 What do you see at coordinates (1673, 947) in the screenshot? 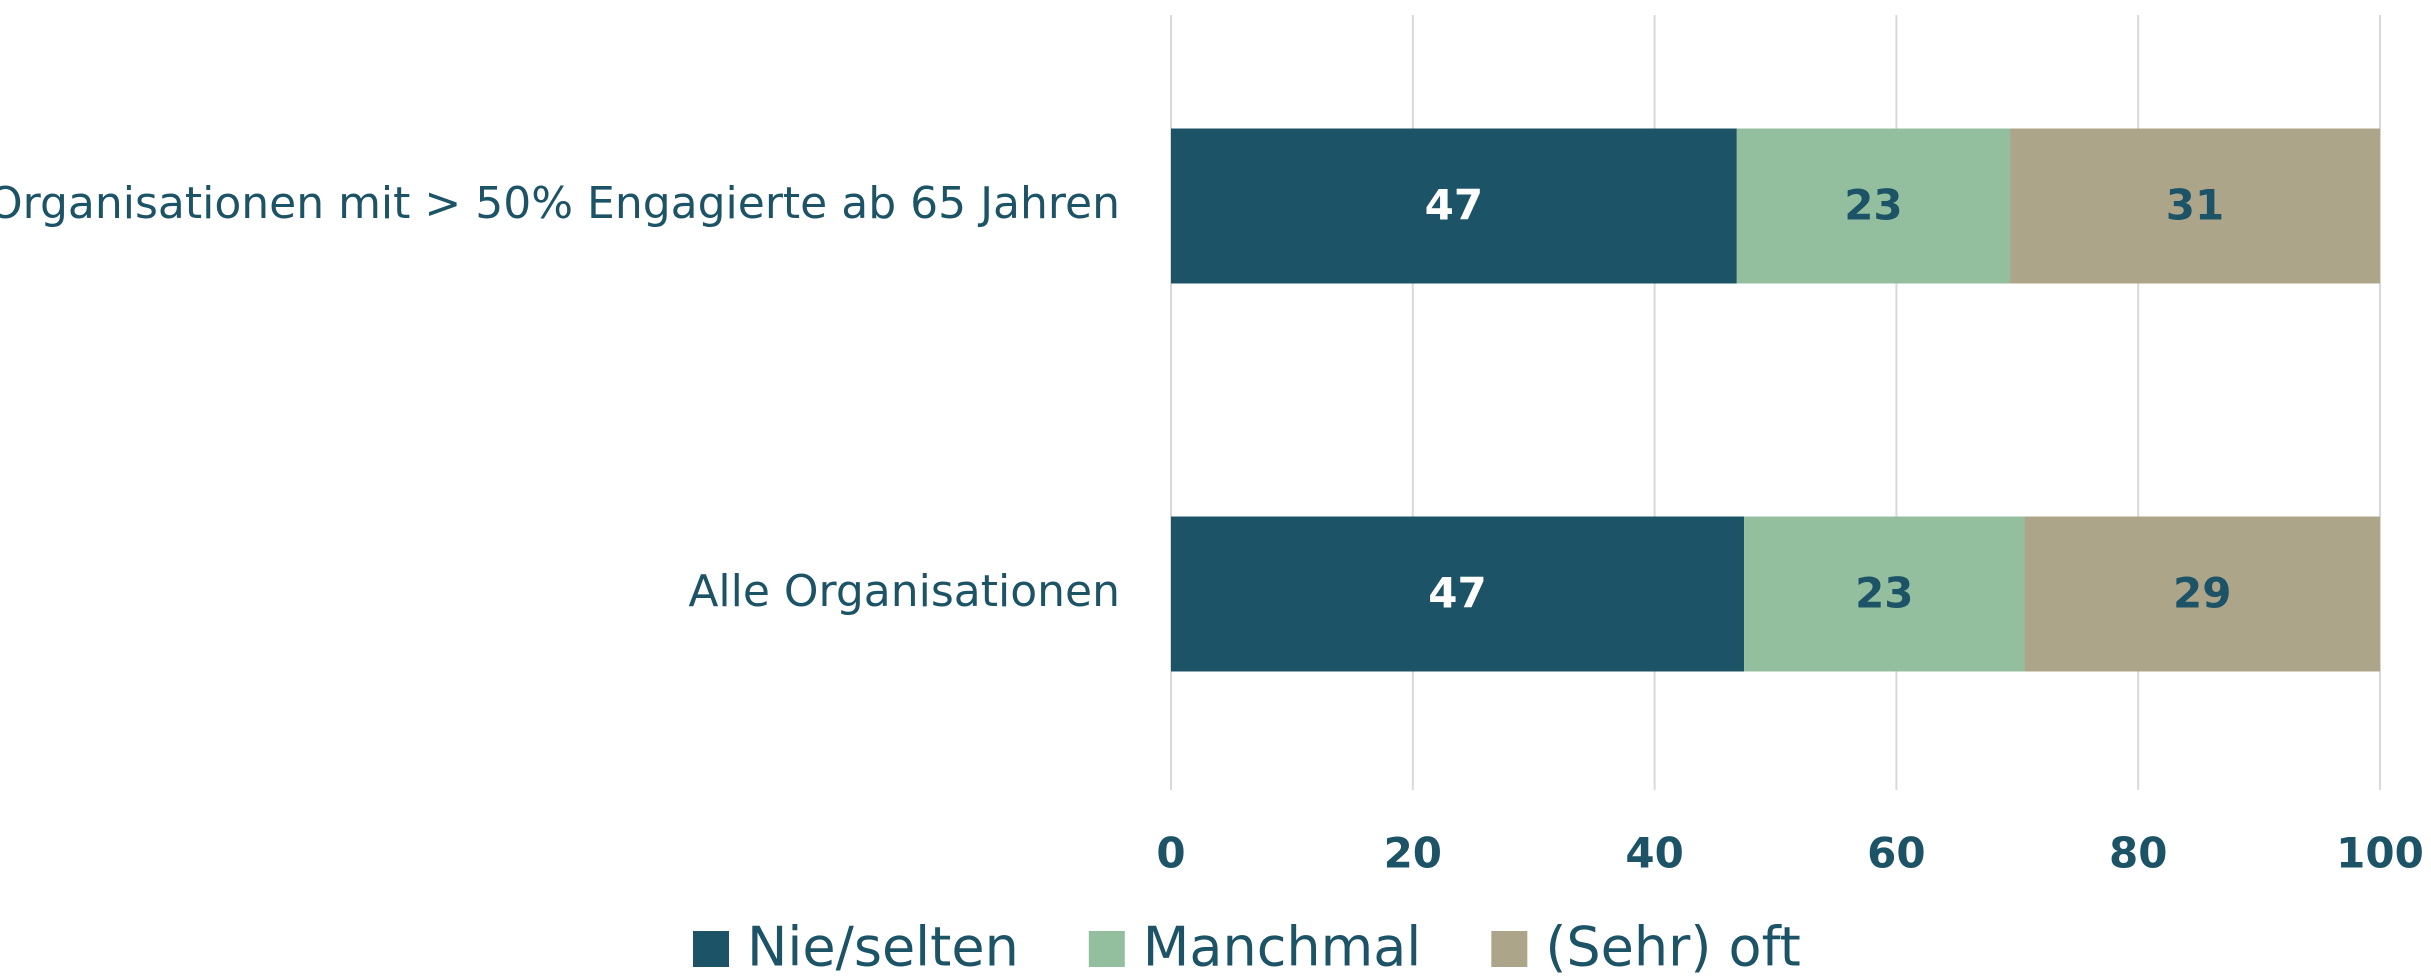
I see `legend-label: (Sehr) oft` at bounding box center [1673, 947].